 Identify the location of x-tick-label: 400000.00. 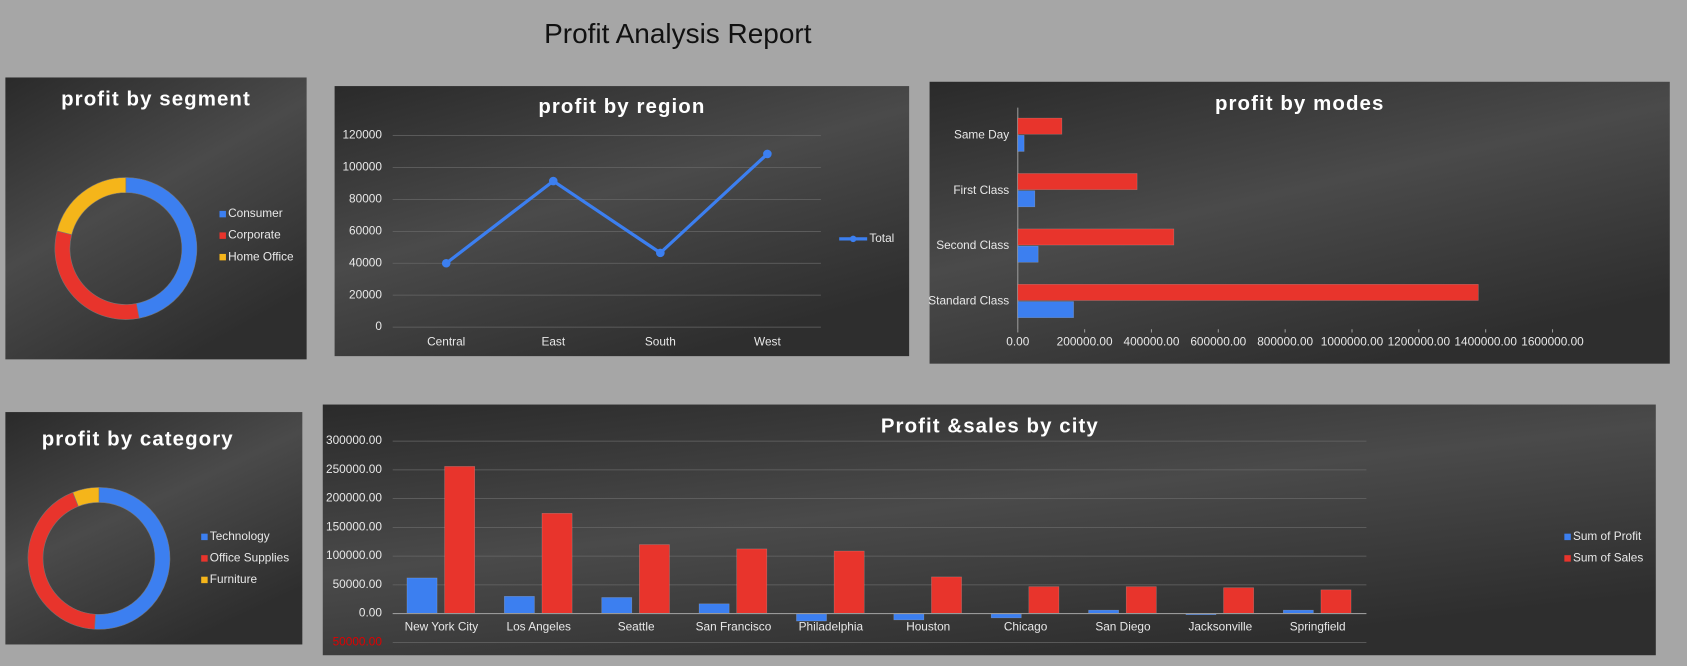
(1152, 341).